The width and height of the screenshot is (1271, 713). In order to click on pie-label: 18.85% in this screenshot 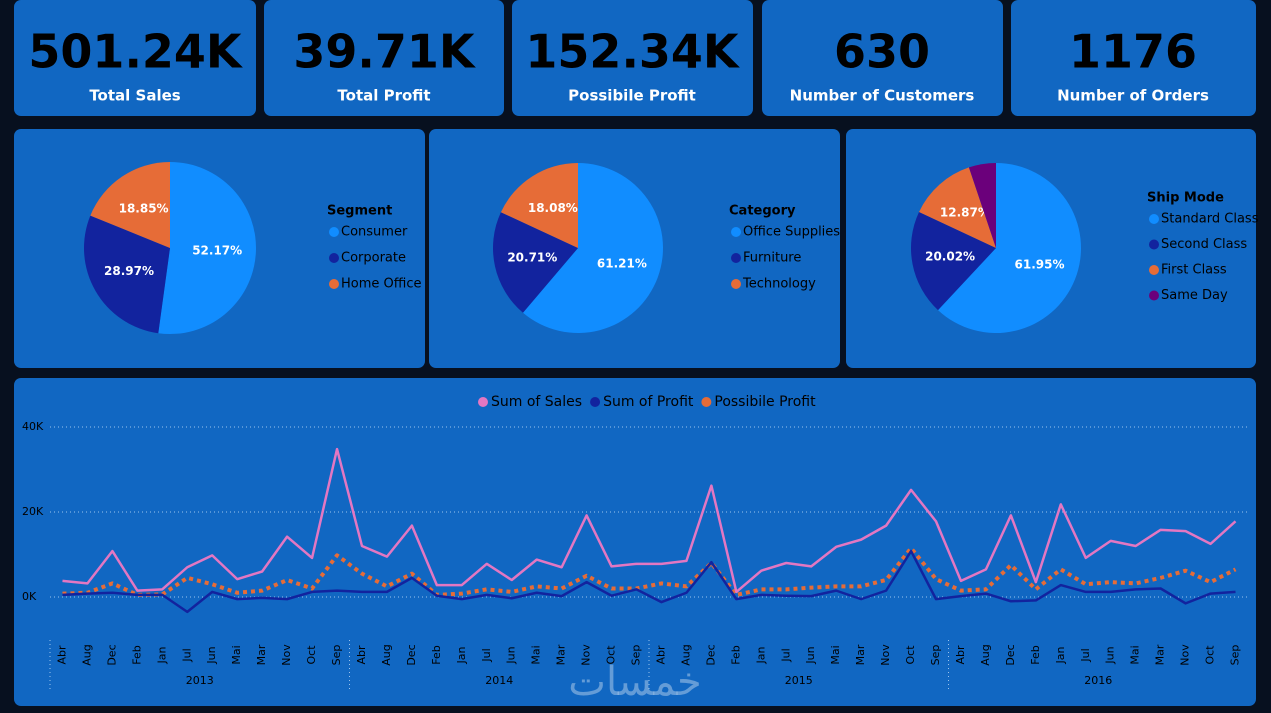, I will do `click(144, 208)`.